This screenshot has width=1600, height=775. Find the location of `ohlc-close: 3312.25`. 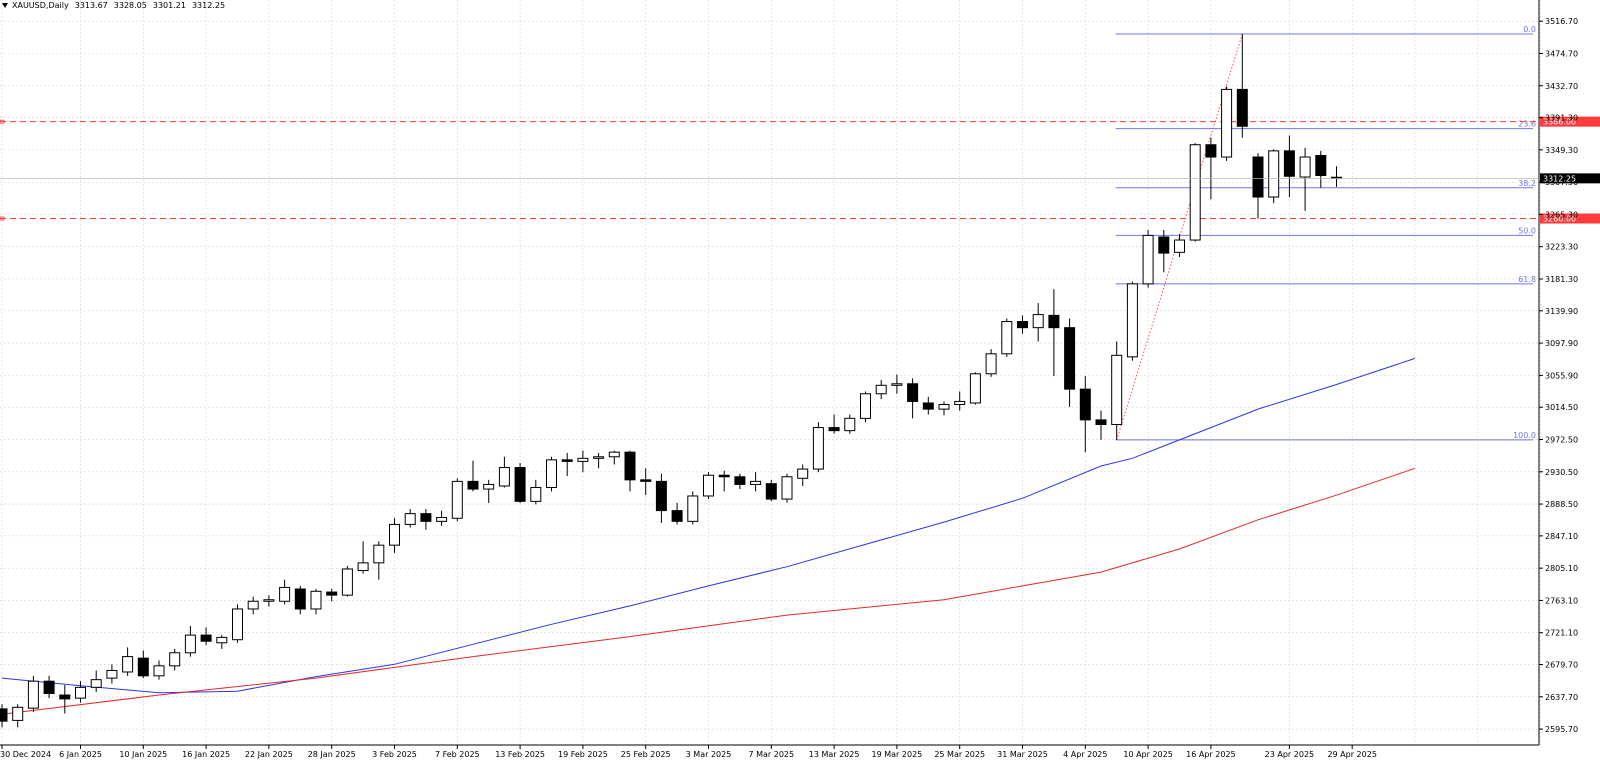

ohlc-close: 3312.25 is located at coordinates (208, 5).